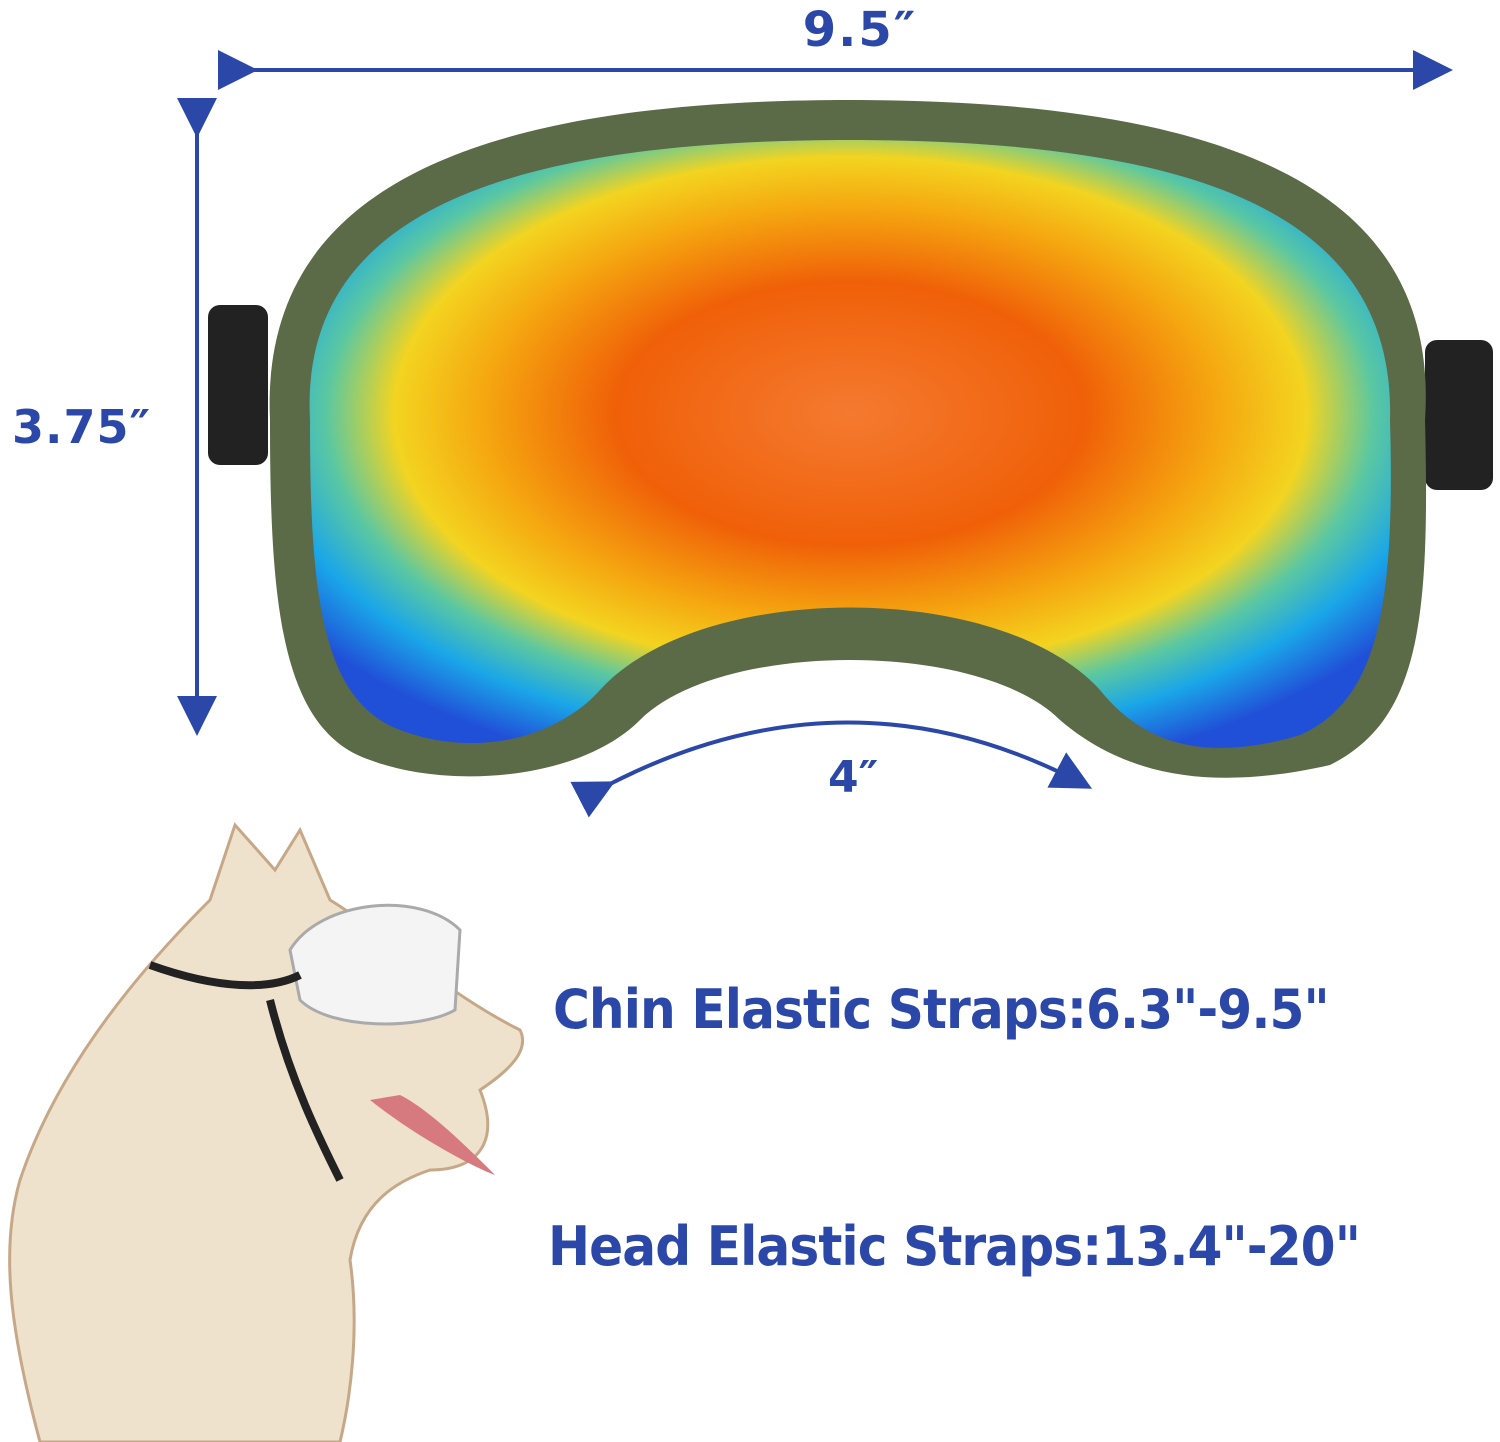  Describe the element at coordinates (853, 777) in the screenshot. I see `nose-bridge-label: 4″` at that location.